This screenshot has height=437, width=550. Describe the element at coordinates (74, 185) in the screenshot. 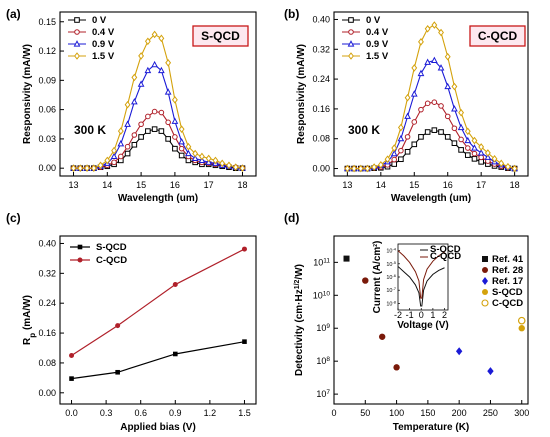

I see `x-tick-label: 13` at that location.